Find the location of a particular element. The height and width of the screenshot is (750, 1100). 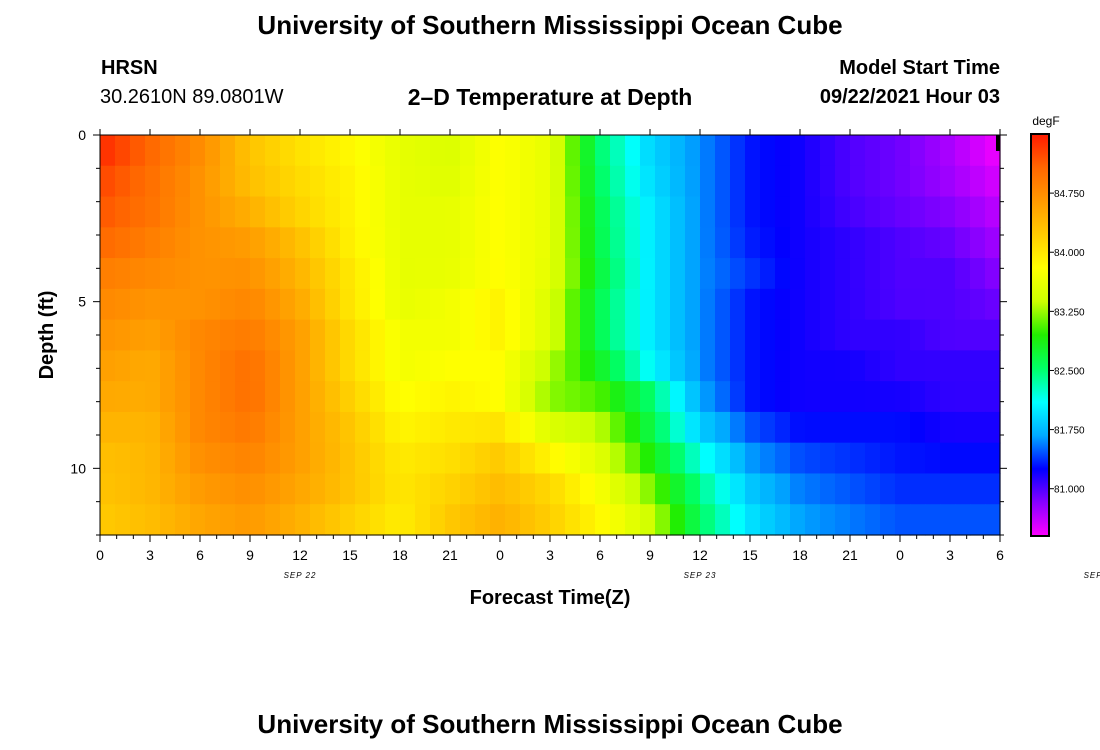

station-coords: 30.2610N 89.0801W is located at coordinates (192, 97).